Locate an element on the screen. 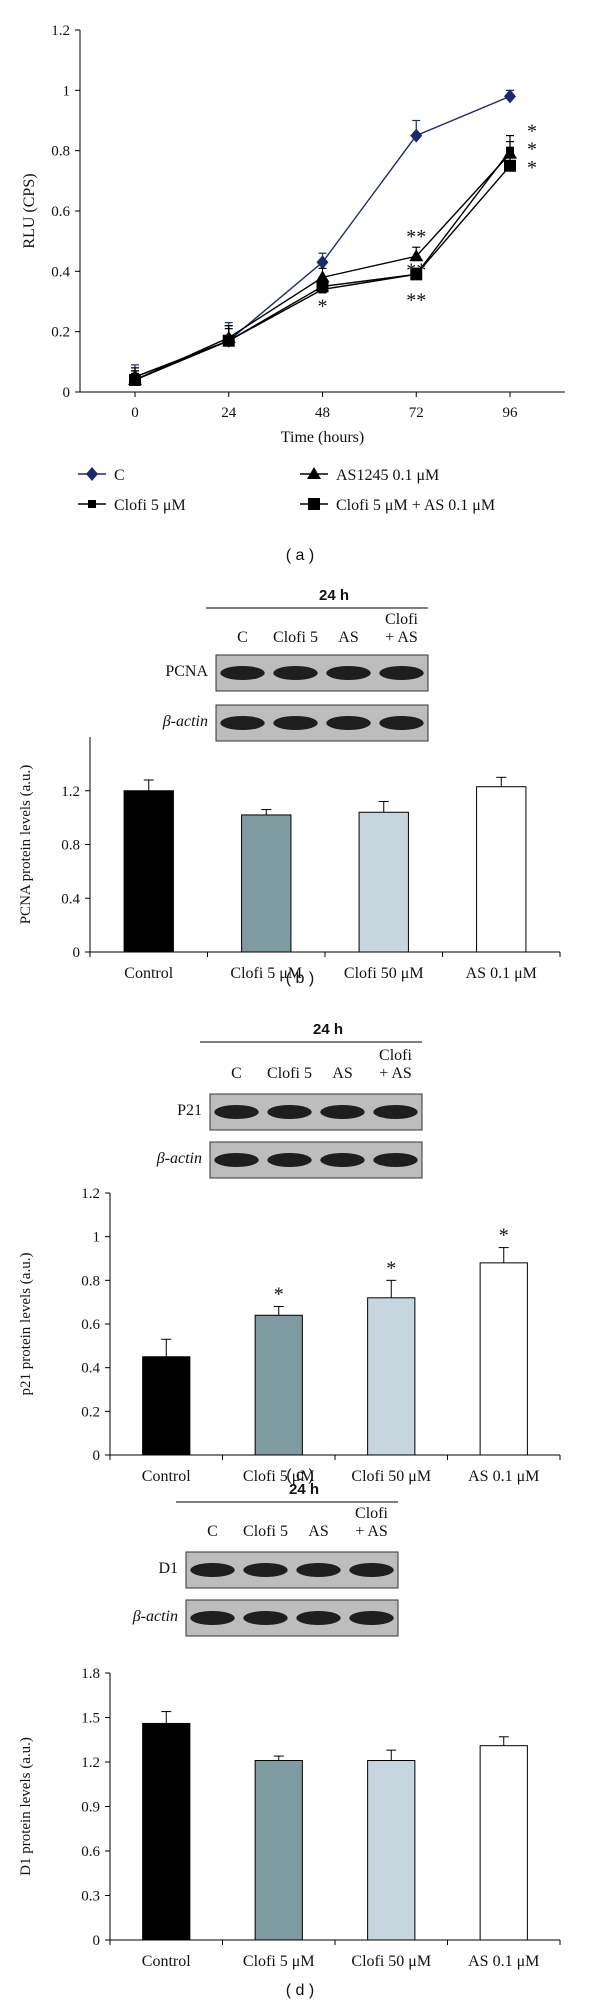 The image size is (600, 2013). y-tick-label: 0.3 is located at coordinates (90, 1897).